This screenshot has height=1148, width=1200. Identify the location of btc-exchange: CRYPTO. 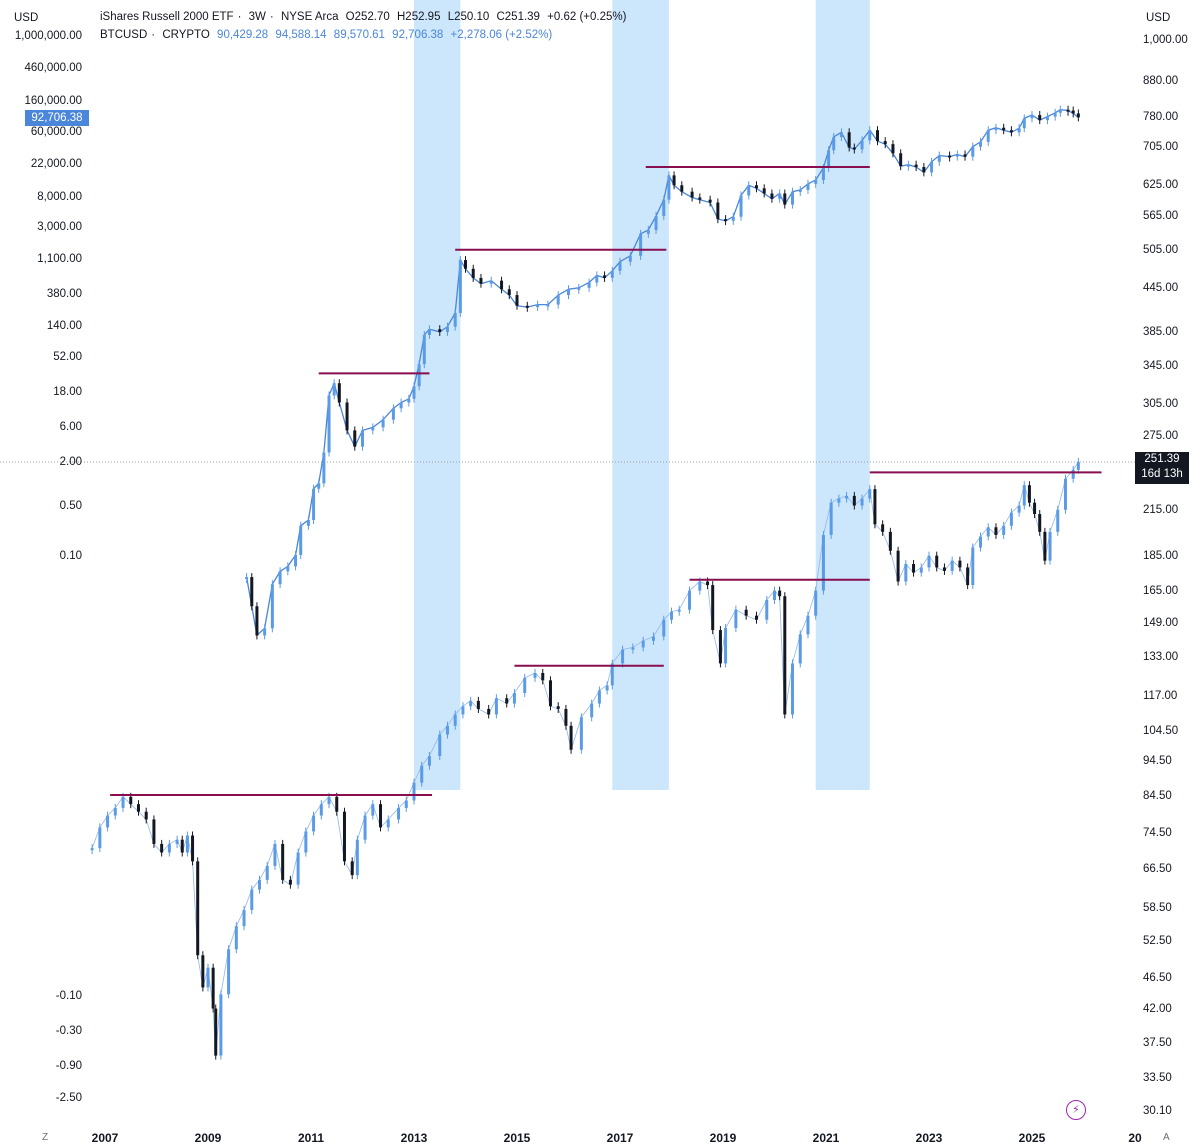
(186, 35).